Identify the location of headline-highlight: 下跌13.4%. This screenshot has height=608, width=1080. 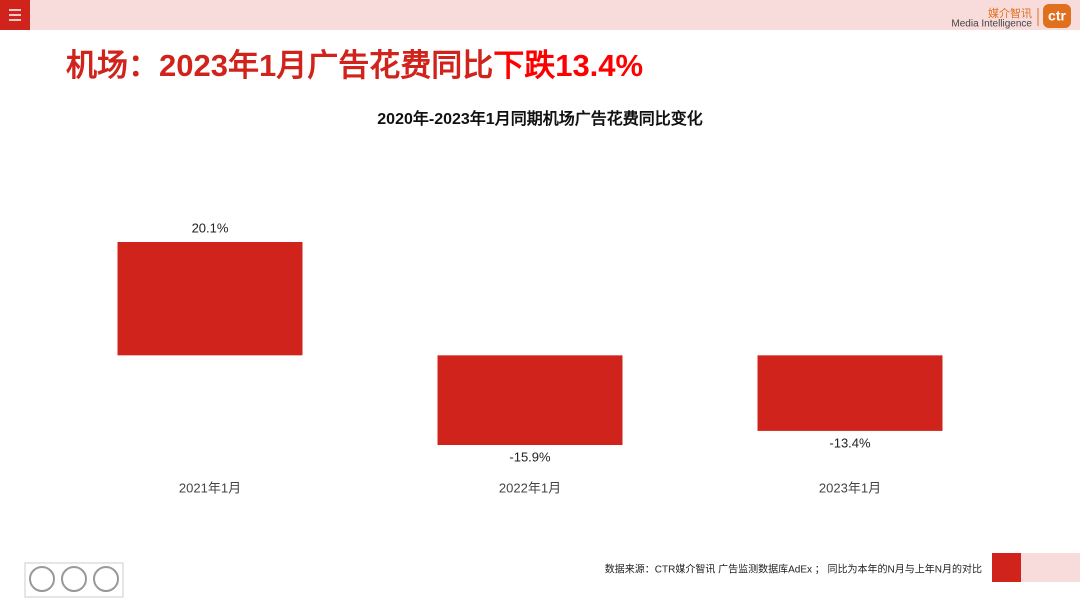
(568, 65).